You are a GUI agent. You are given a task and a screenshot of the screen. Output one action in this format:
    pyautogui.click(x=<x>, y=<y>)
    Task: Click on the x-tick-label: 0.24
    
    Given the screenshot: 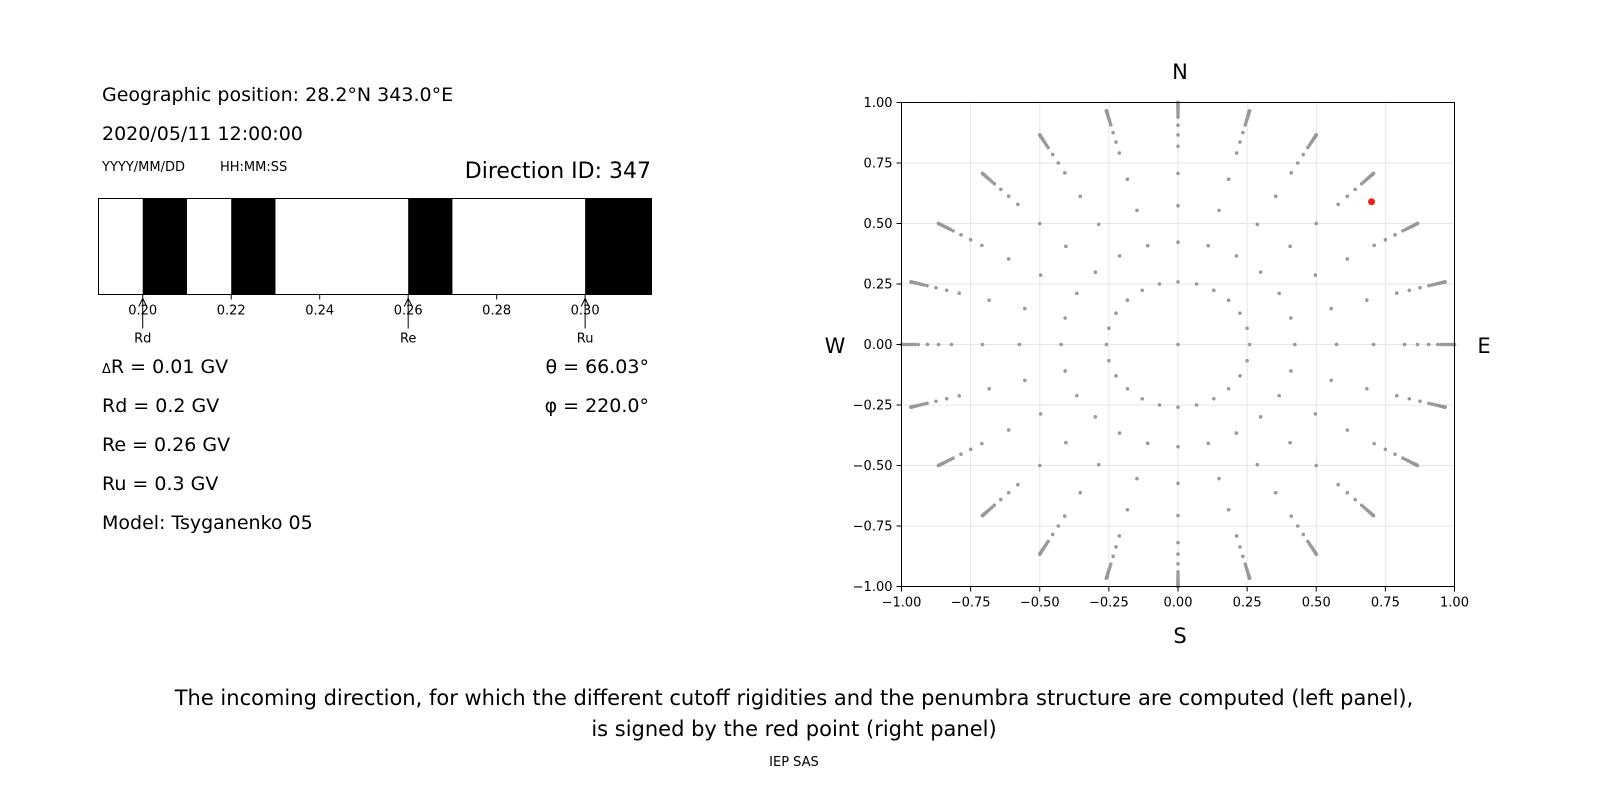 What is the action you would take?
    pyautogui.click(x=319, y=311)
    